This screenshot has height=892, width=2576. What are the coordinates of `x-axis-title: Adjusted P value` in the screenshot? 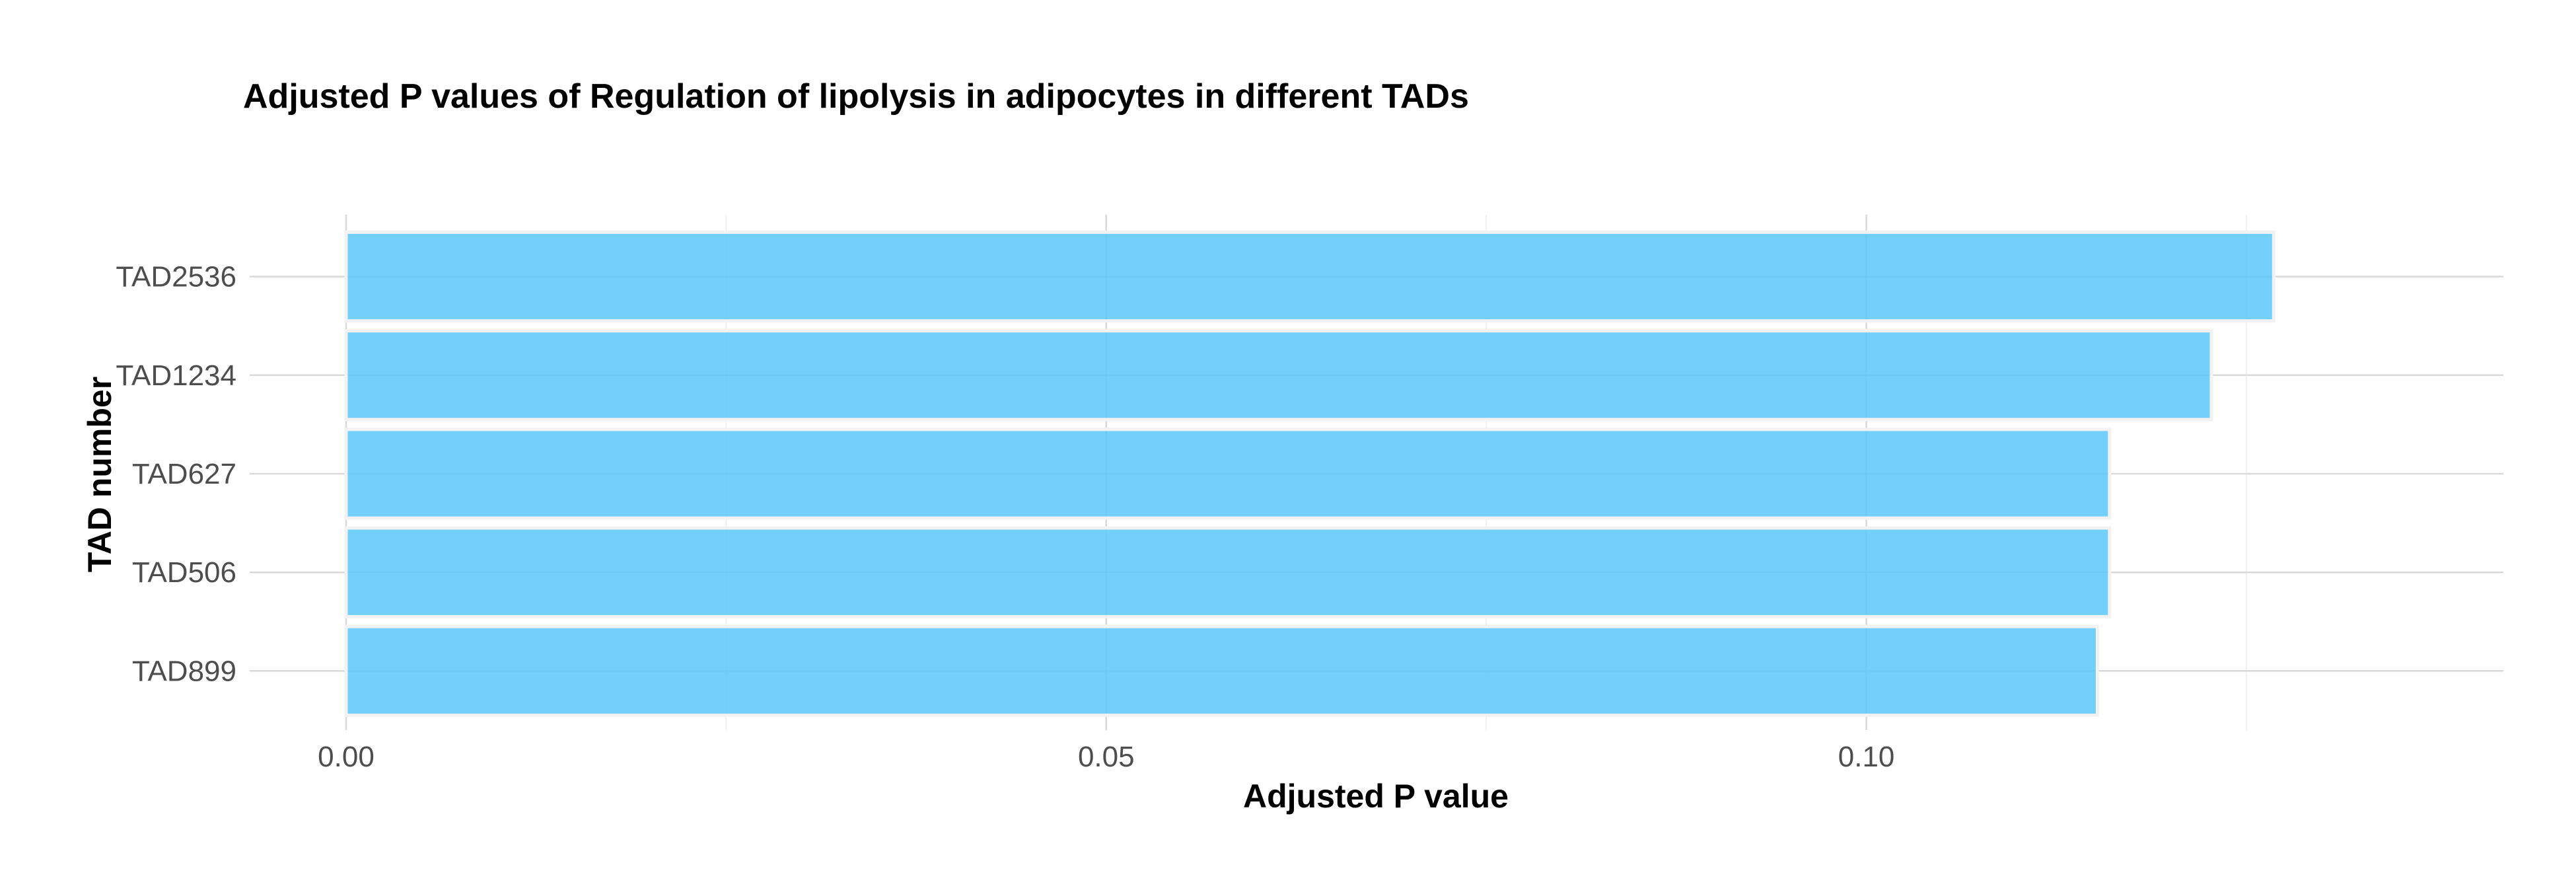 It's located at (1376, 796).